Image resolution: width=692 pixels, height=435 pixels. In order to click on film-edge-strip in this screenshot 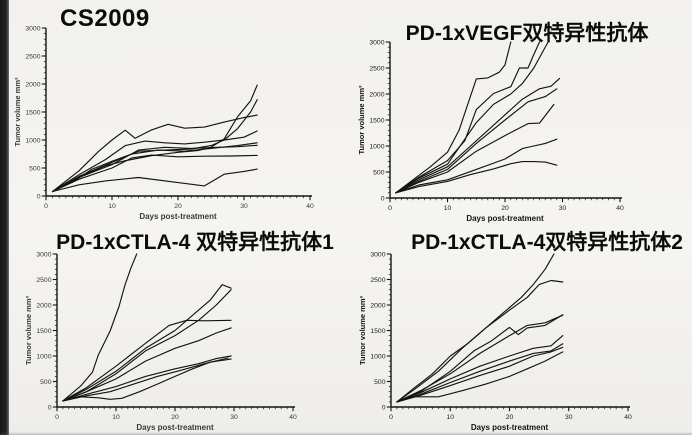, I will do `click(4, 217)`.